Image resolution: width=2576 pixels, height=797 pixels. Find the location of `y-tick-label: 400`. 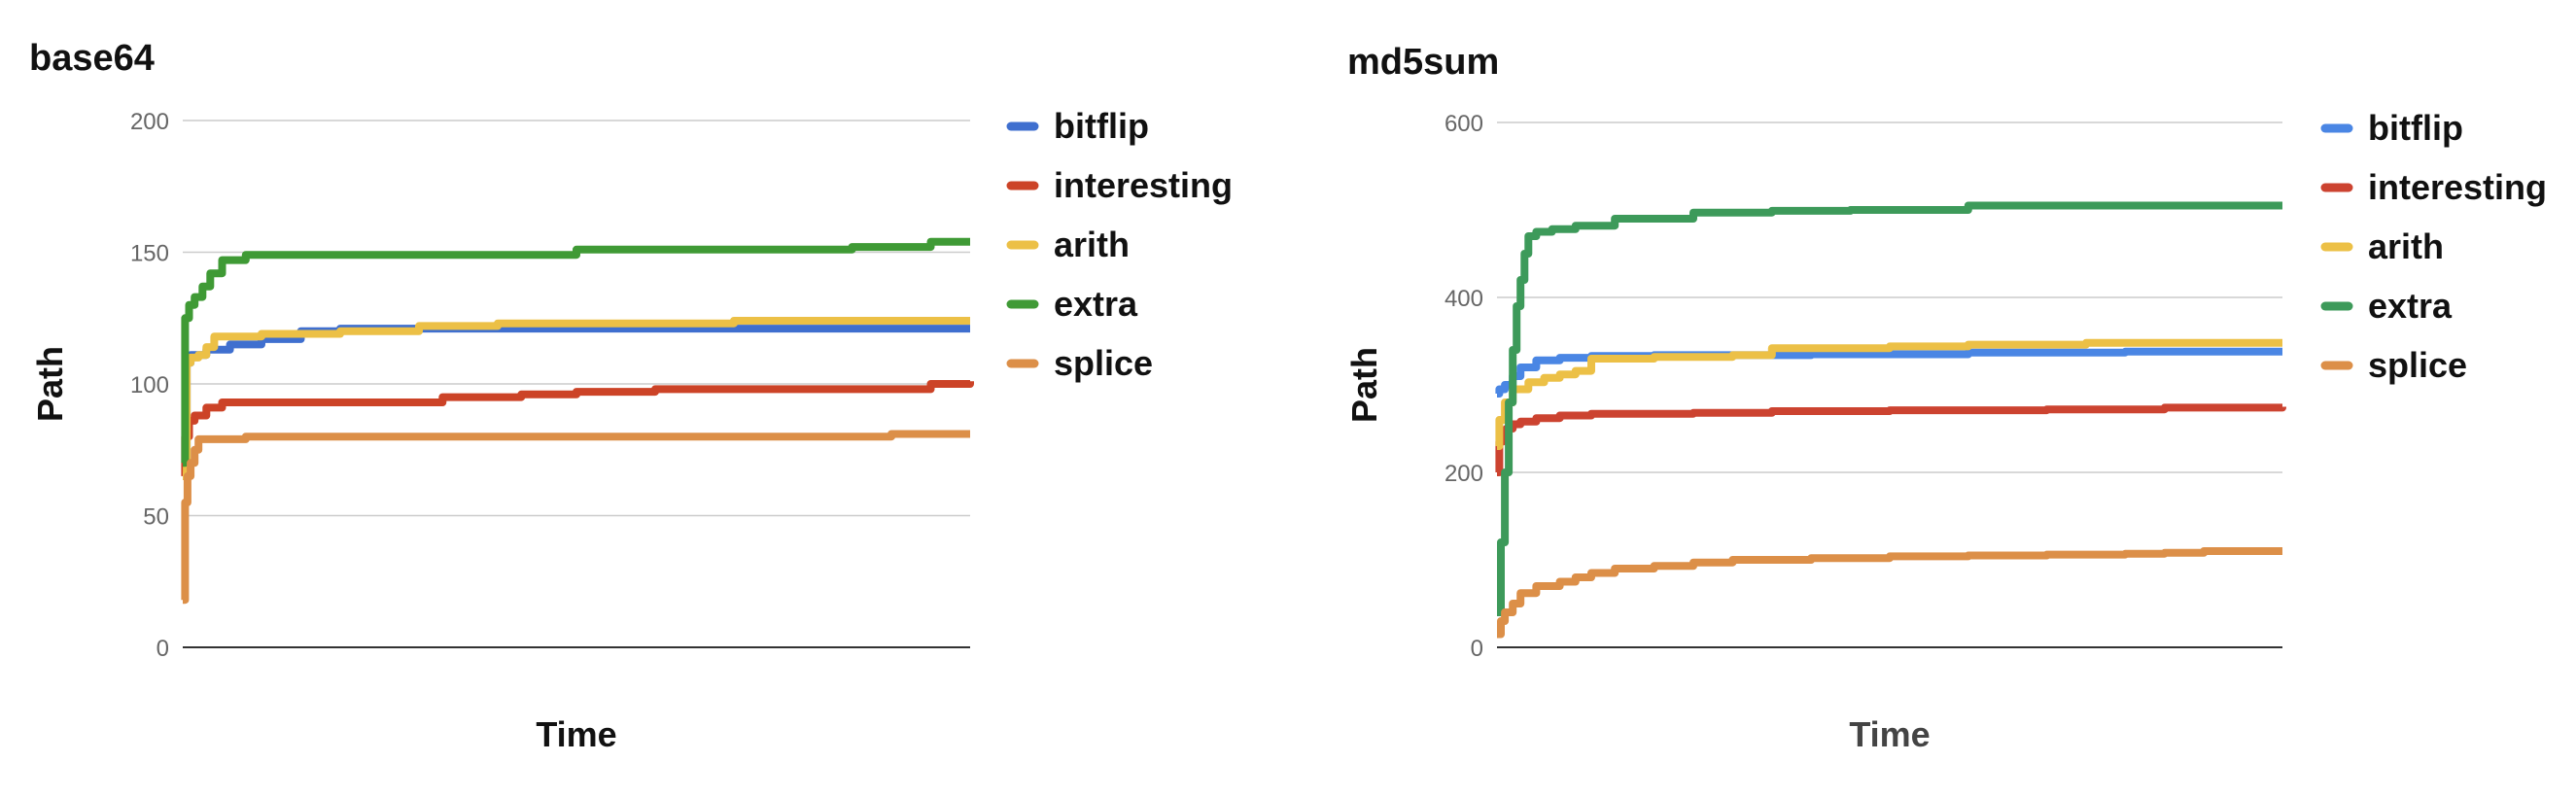

y-tick-label: 400 is located at coordinates (1464, 299).